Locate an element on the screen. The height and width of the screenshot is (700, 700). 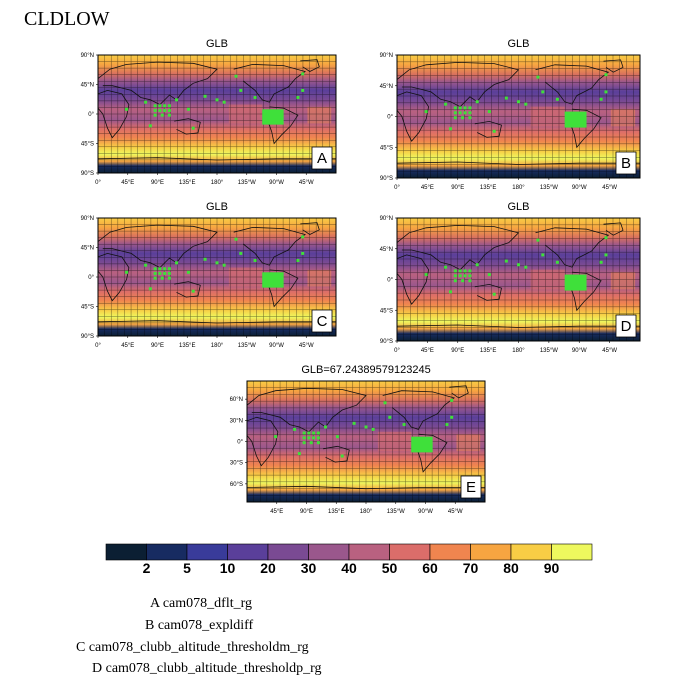
colorbar-tick-label: 20 is located at coordinates (268, 568).